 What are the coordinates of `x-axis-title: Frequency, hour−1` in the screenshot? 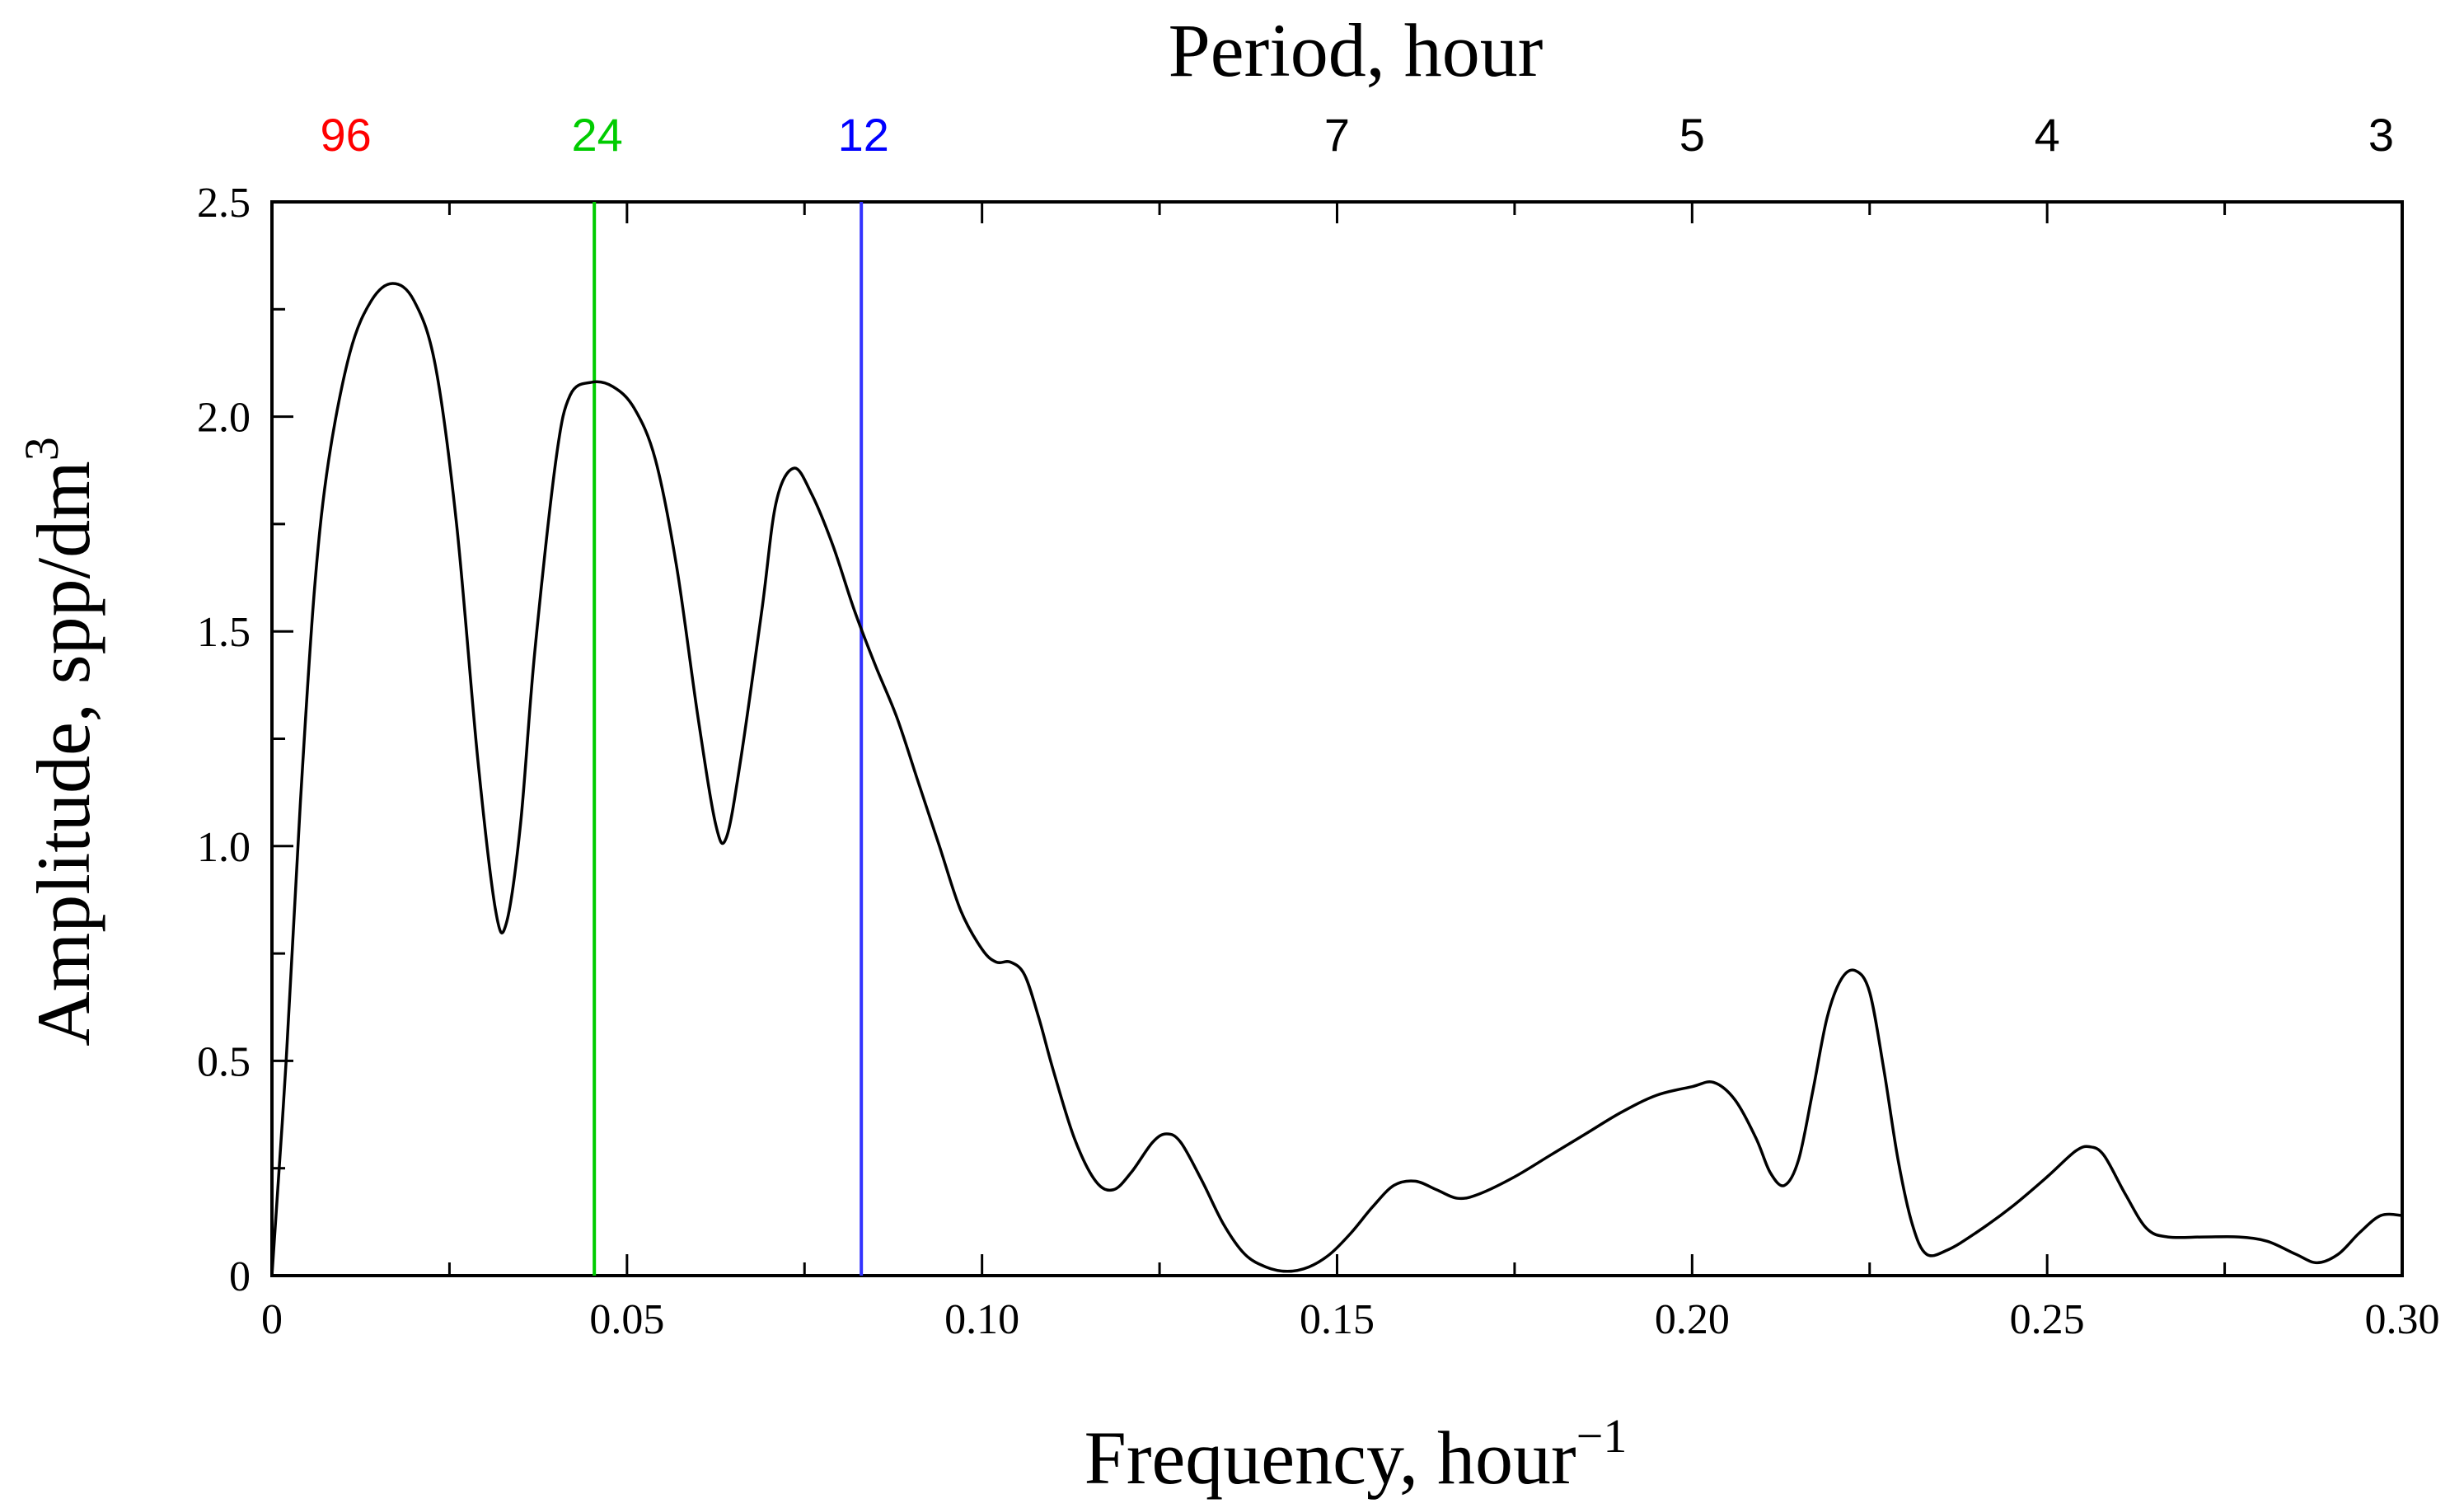 It's located at (1356, 1454).